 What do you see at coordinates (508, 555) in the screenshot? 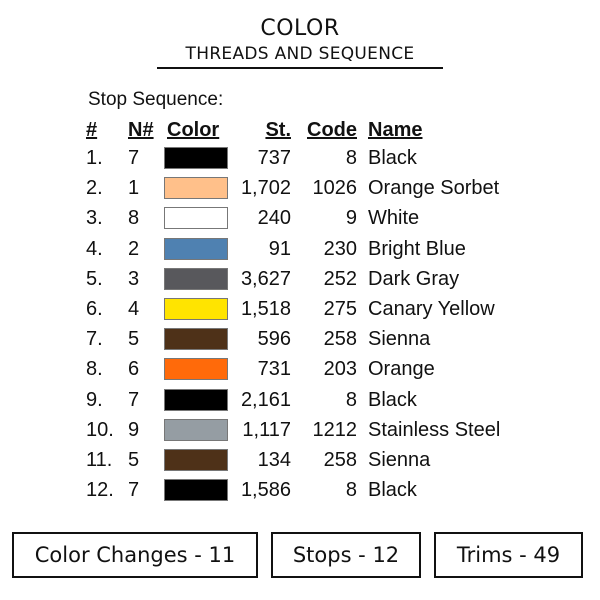
I see `trims-box: Trims - 49` at bounding box center [508, 555].